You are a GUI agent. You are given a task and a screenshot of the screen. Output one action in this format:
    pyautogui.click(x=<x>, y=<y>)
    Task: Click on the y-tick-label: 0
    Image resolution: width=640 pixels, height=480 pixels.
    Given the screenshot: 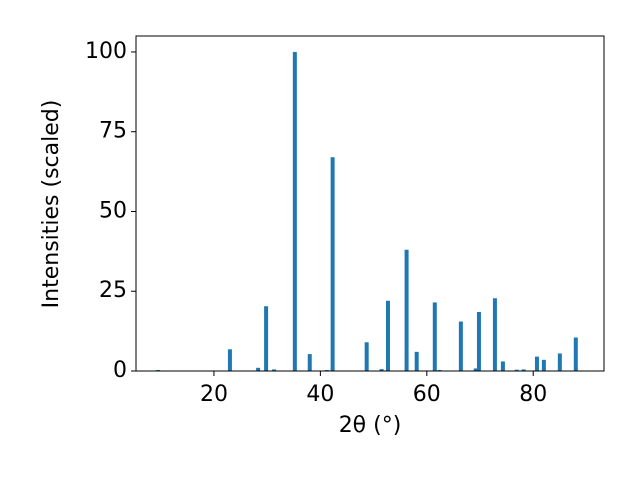 What is the action you would take?
    pyautogui.click(x=120, y=370)
    